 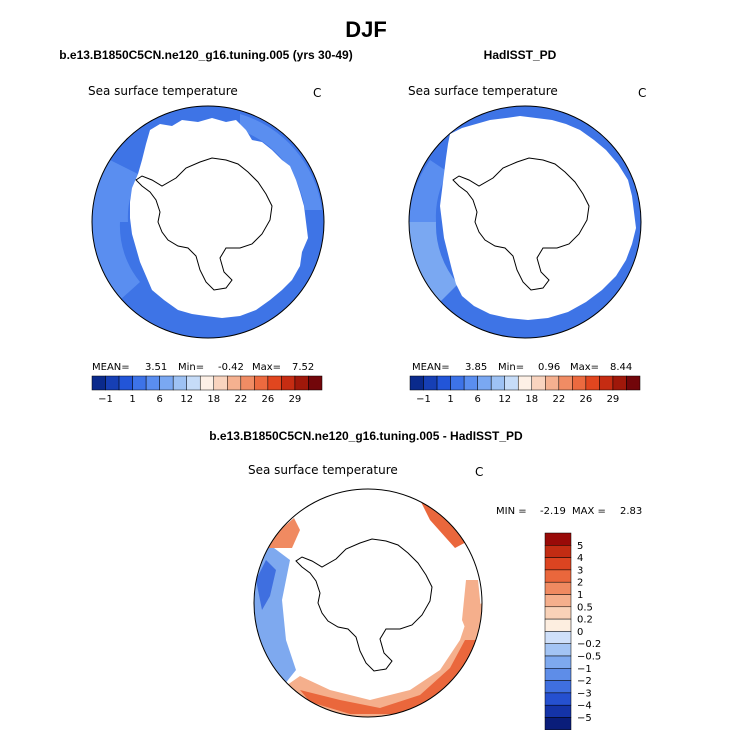 I want to click on colorbar-tick-label: 0, so click(x=580, y=632).